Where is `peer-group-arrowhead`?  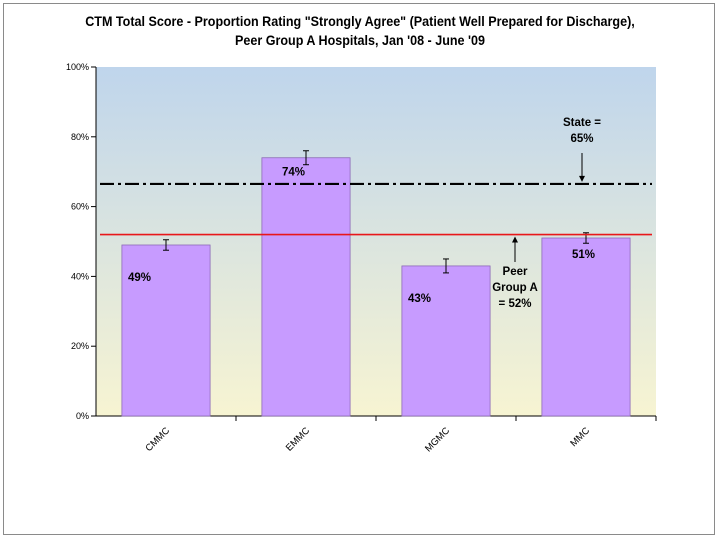 peer-group-arrowhead is located at coordinates (515, 239).